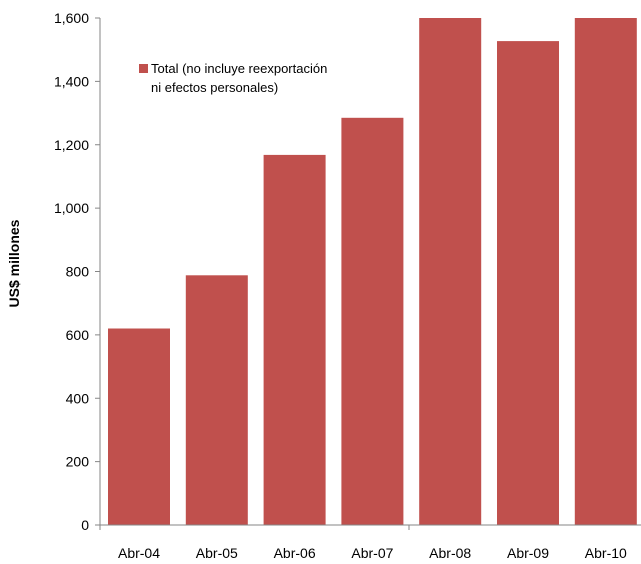  I want to click on x-tick-label: Abr-10, so click(606, 553).